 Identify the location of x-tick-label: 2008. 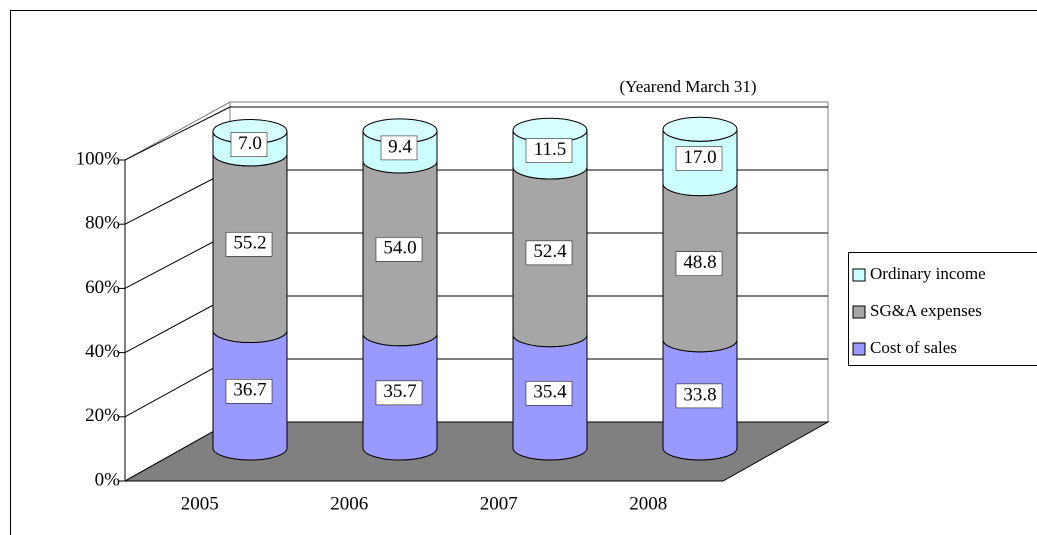
(648, 503).